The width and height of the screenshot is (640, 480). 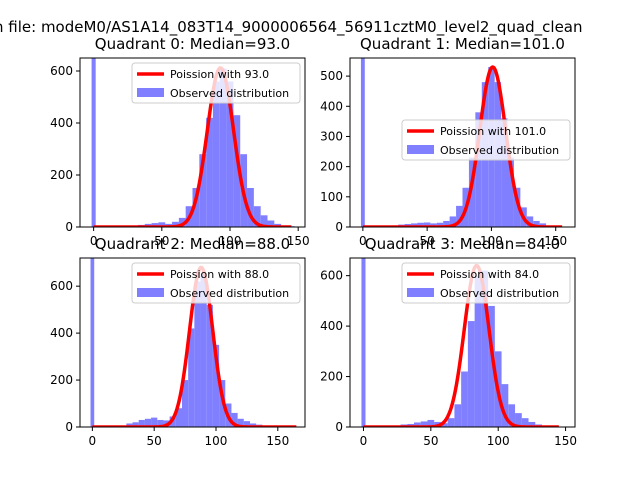 What do you see at coordinates (427, 241) in the screenshot?
I see `x-tick-label: 50` at bounding box center [427, 241].